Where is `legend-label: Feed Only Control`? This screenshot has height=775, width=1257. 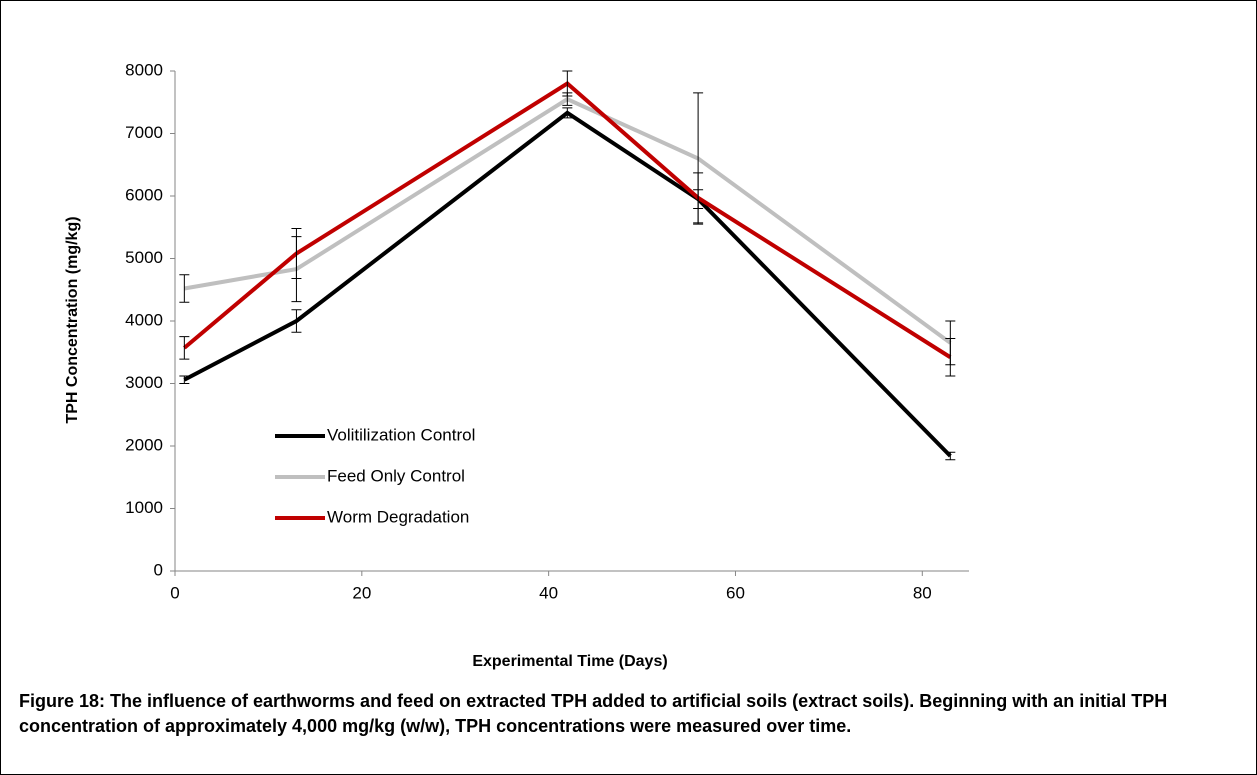
legend-label: Feed Only Control is located at coordinates (396, 475).